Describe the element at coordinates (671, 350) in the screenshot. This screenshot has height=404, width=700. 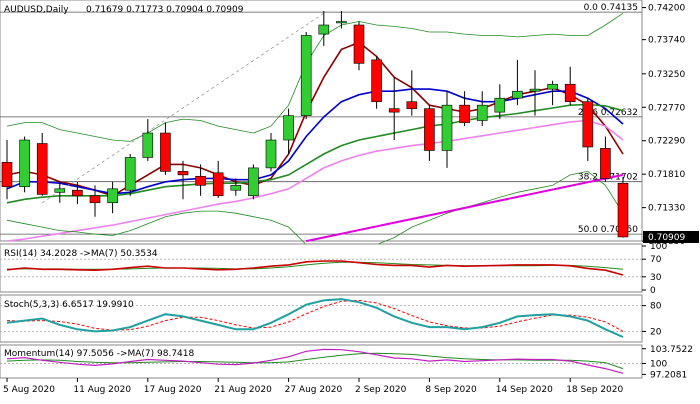
I see `momentum-tick-0: 103.7522` at that location.